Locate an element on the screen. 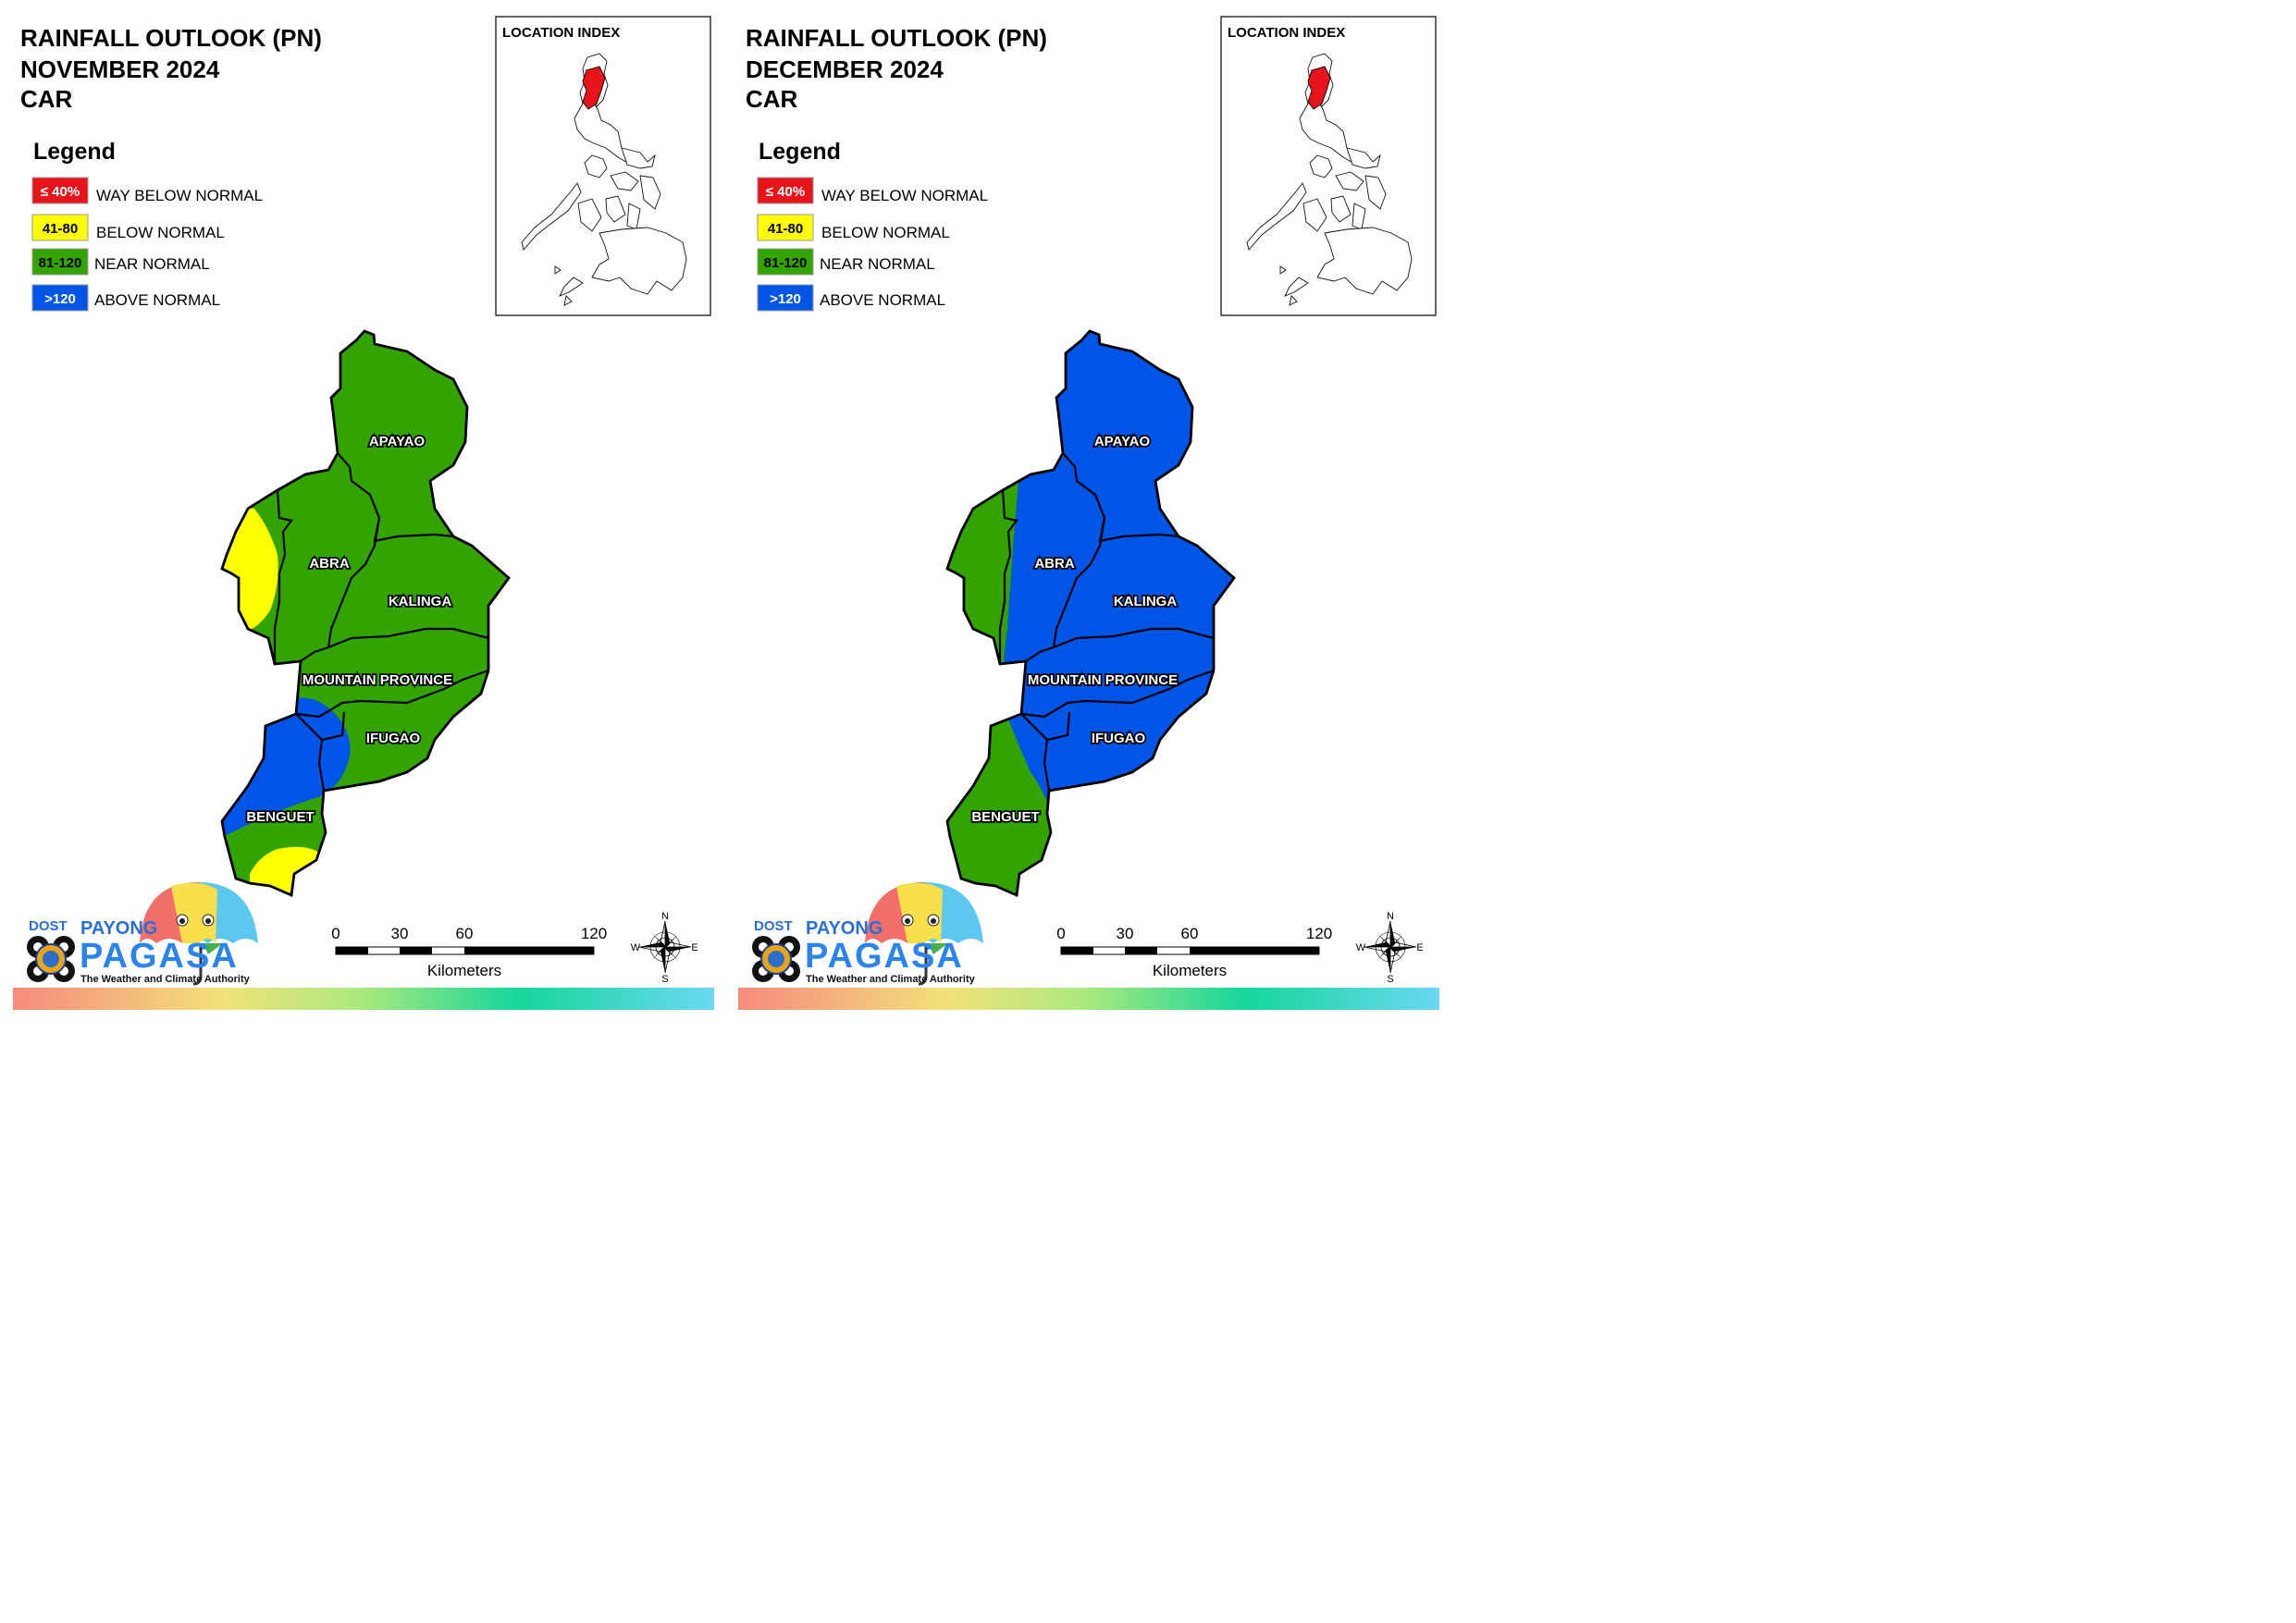 This screenshot has width=2296, height=1623. zone-near-normal is located at coordinates (365, 613).